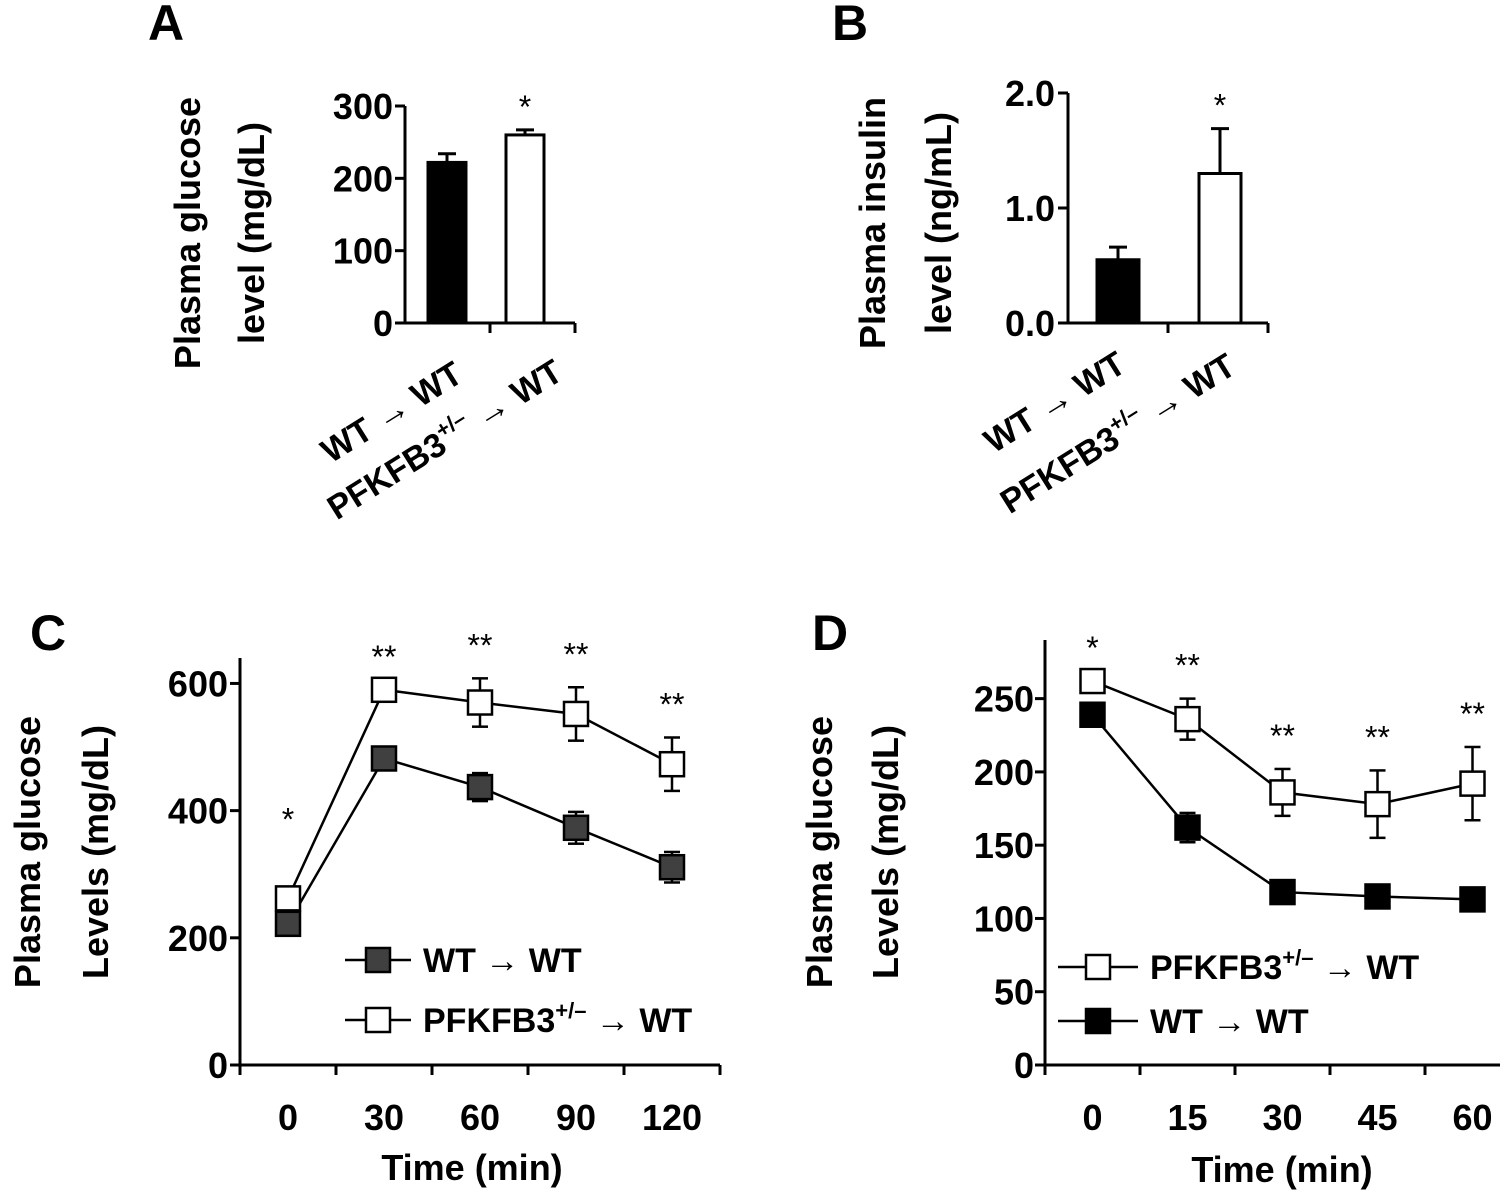 The height and width of the screenshot is (1195, 1500). What do you see at coordinates (1014, 992) in the screenshot?
I see `y-tick-label: 50` at bounding box center [1014, 992].